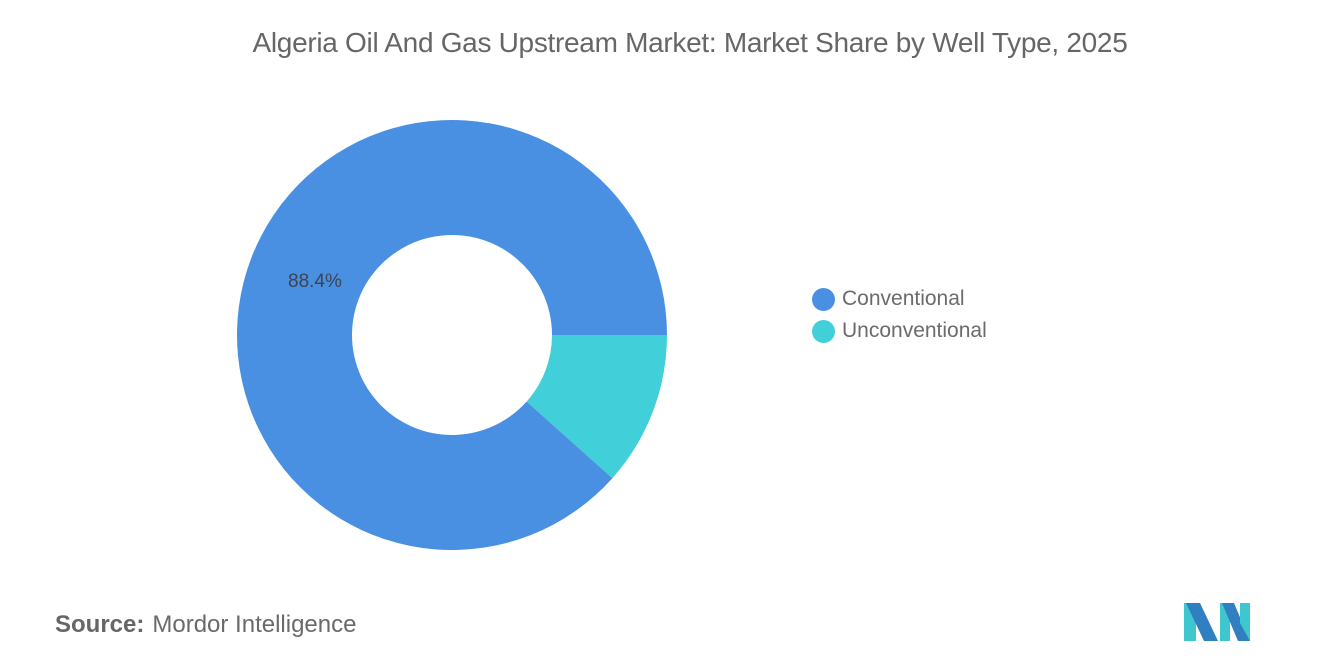 This screenshot has height=665, width=1320. What do you see at coordinates (823, 299) in the screenshot?
I see `legend-swatch-conventional` at bounding box center [823, 299].